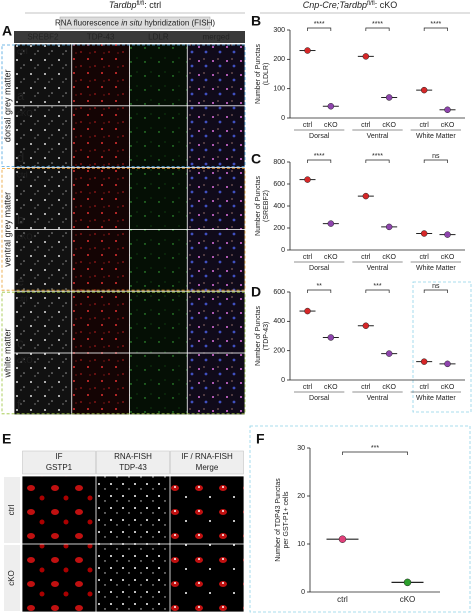 Image resolution: width=474 pixels, height=614 pixels. I want to click on row-header, so click(12, 510).